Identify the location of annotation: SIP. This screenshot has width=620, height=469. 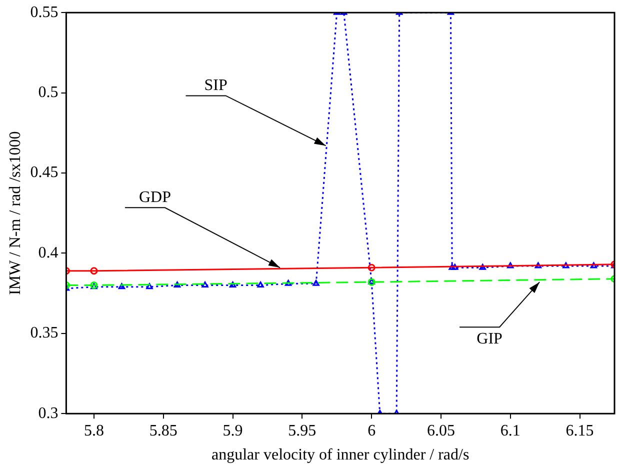
(216, 85).